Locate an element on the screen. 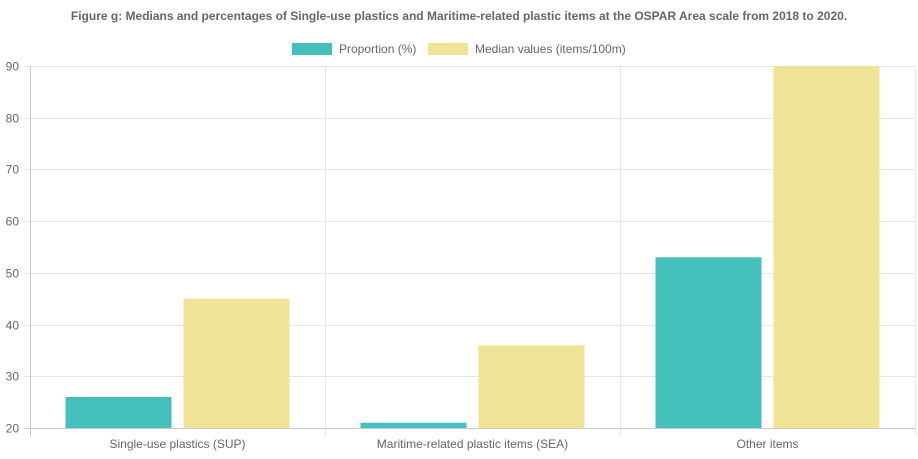  y-tick-label: 70 is located at coordinates (13, 170).